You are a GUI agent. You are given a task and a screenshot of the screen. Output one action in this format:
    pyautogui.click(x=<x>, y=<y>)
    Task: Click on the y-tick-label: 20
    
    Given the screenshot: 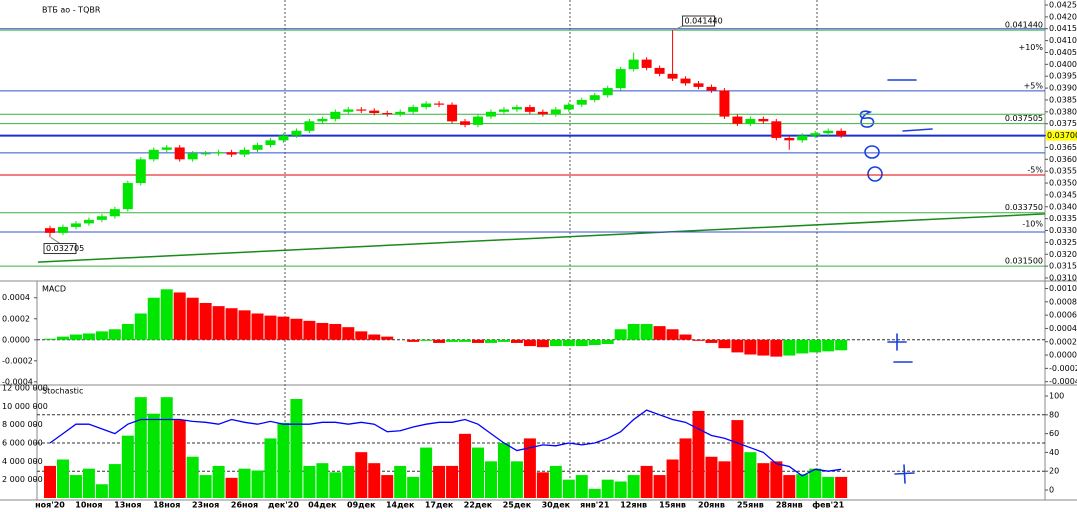 What is the action you would take?
    pyautogui.click(x=1054, y=471)
    